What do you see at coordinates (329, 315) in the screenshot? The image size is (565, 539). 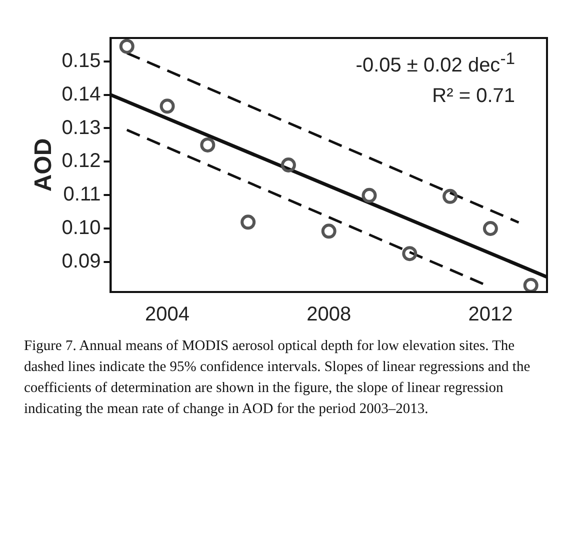 I see `x-tick-label: 2008` at bounding box center [329, 315].